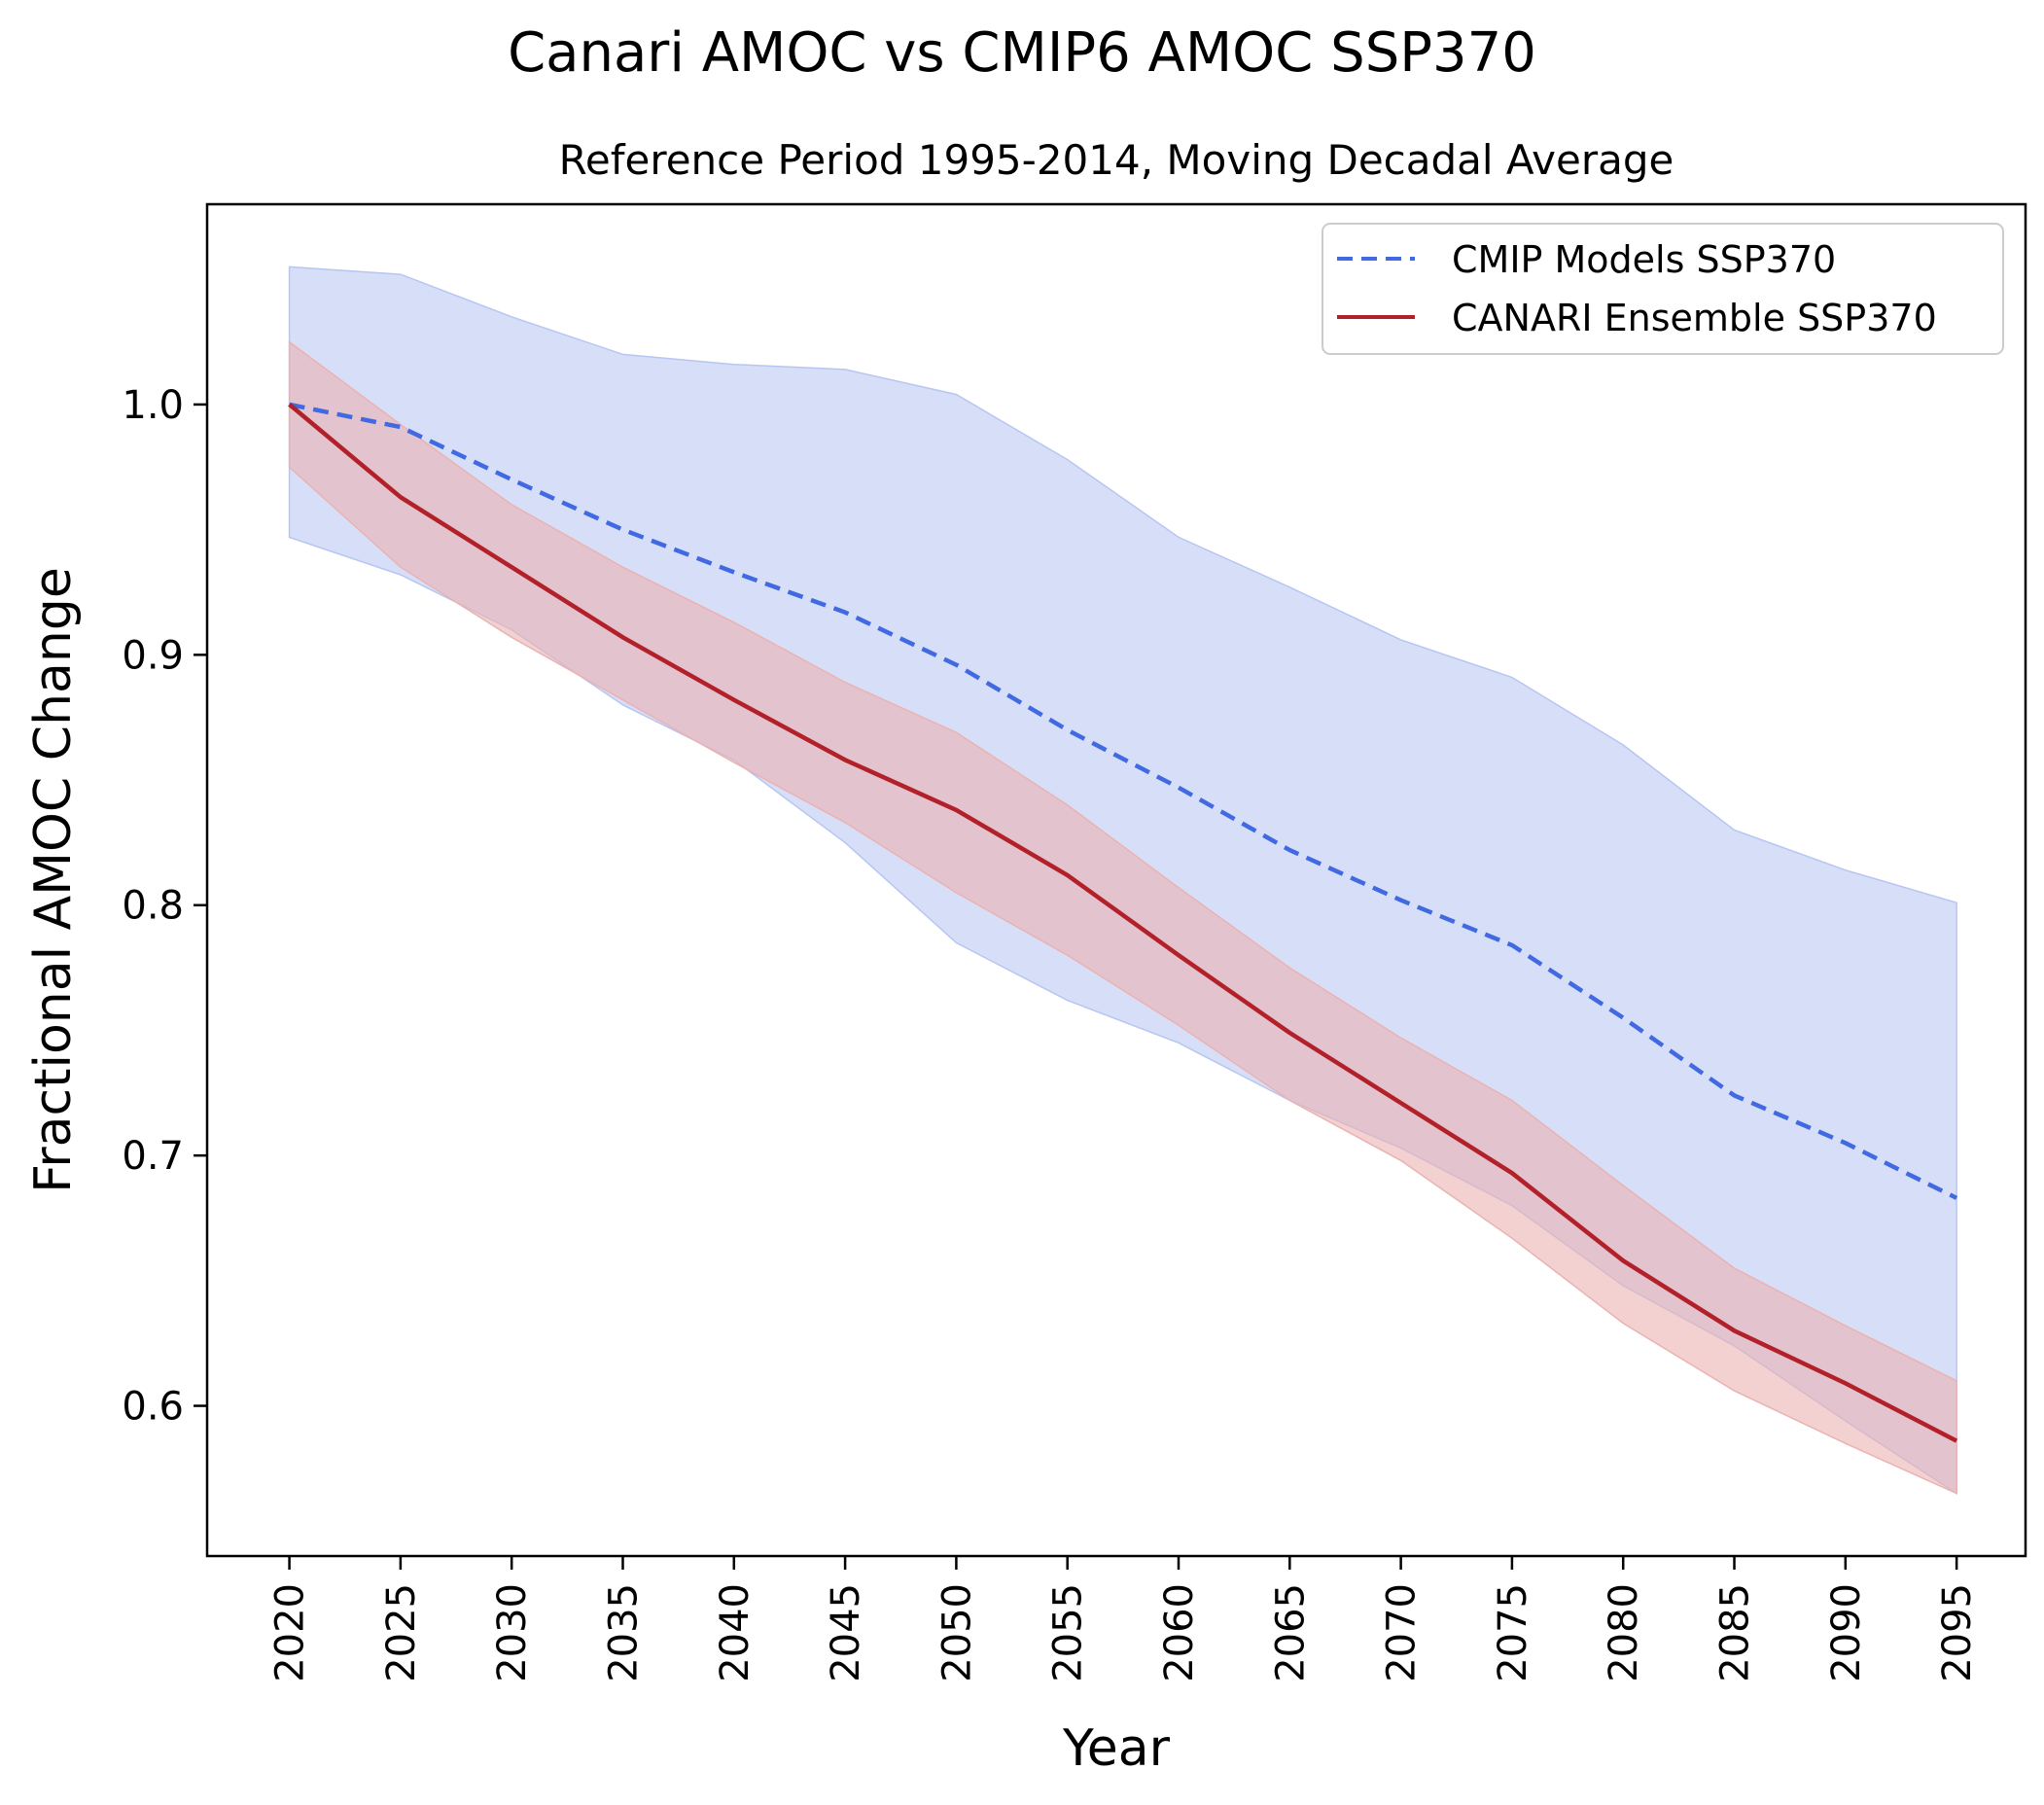  What do you see at coordinates (1069, 1632) in the screenshot?
I see `x-tick-label: 2055` at bounding box center [1069, 1632].